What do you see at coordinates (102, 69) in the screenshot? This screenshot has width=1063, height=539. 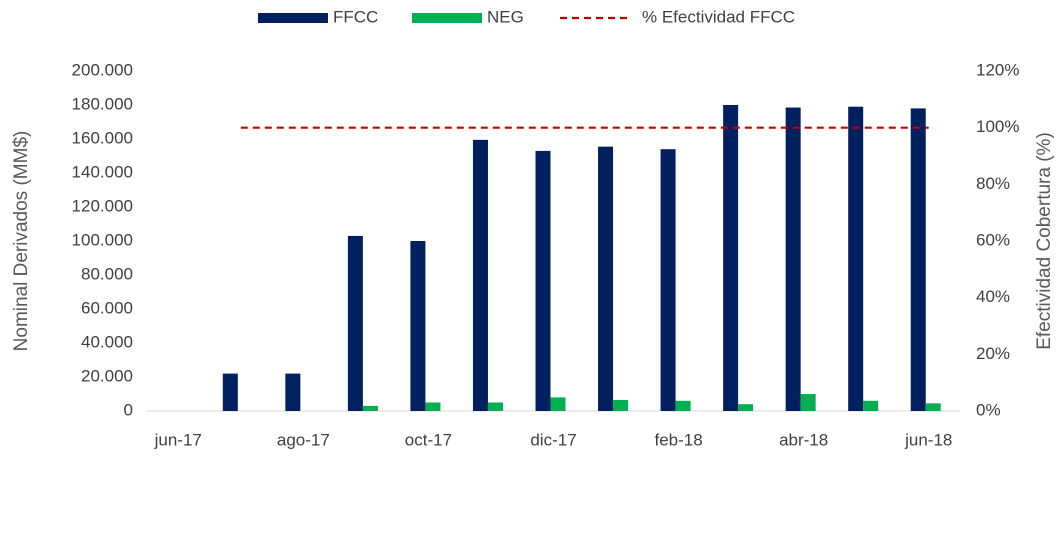 I see `y-tick-label: 200.000` at bounding box center [102, 69].